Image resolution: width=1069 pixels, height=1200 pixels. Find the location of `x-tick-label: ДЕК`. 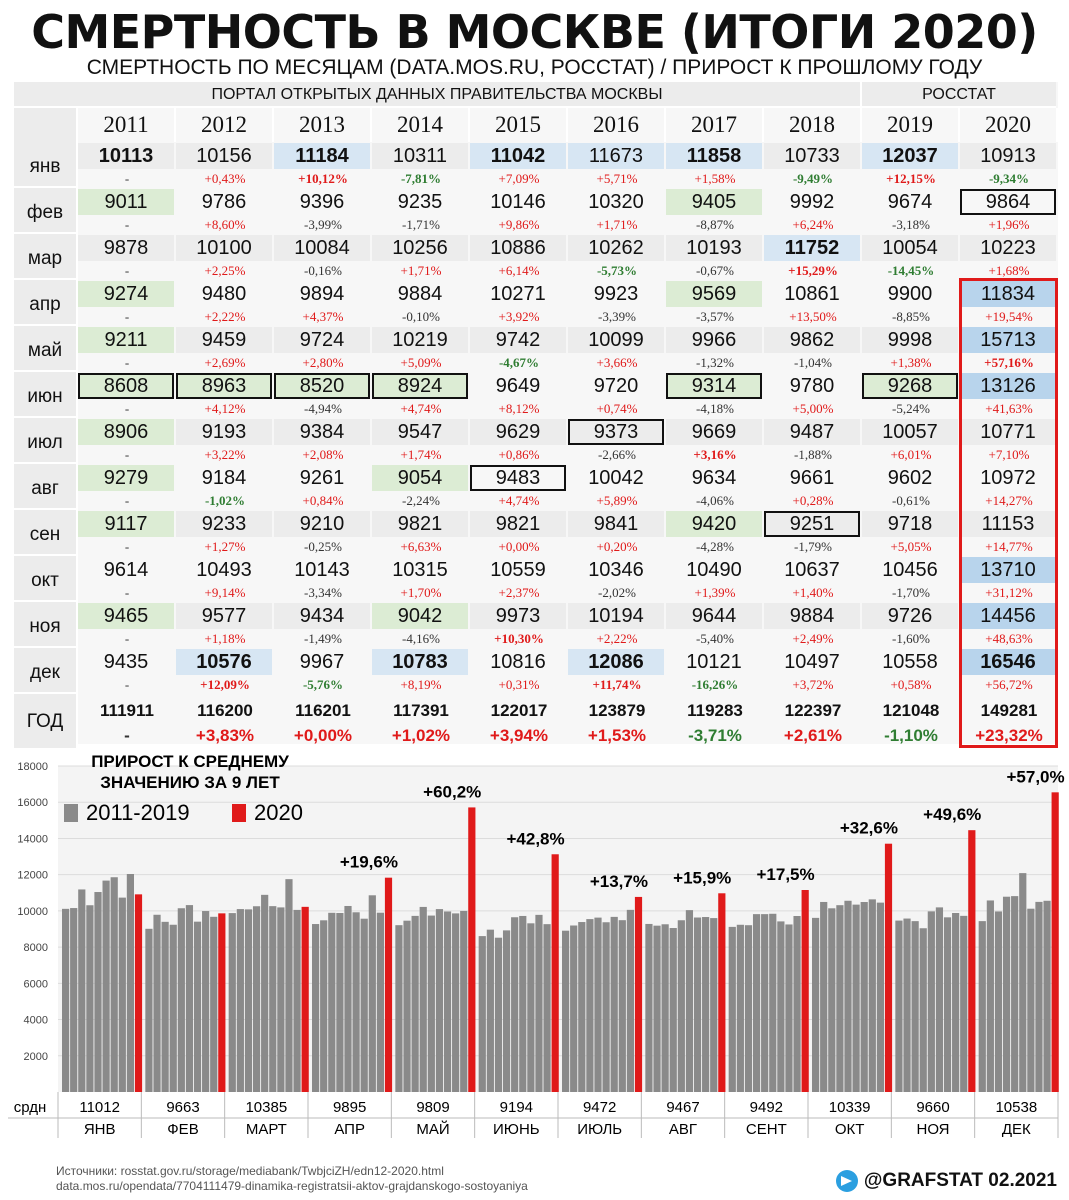

x-tick-label: ДЕК is located at coordinates (1016, 1129).